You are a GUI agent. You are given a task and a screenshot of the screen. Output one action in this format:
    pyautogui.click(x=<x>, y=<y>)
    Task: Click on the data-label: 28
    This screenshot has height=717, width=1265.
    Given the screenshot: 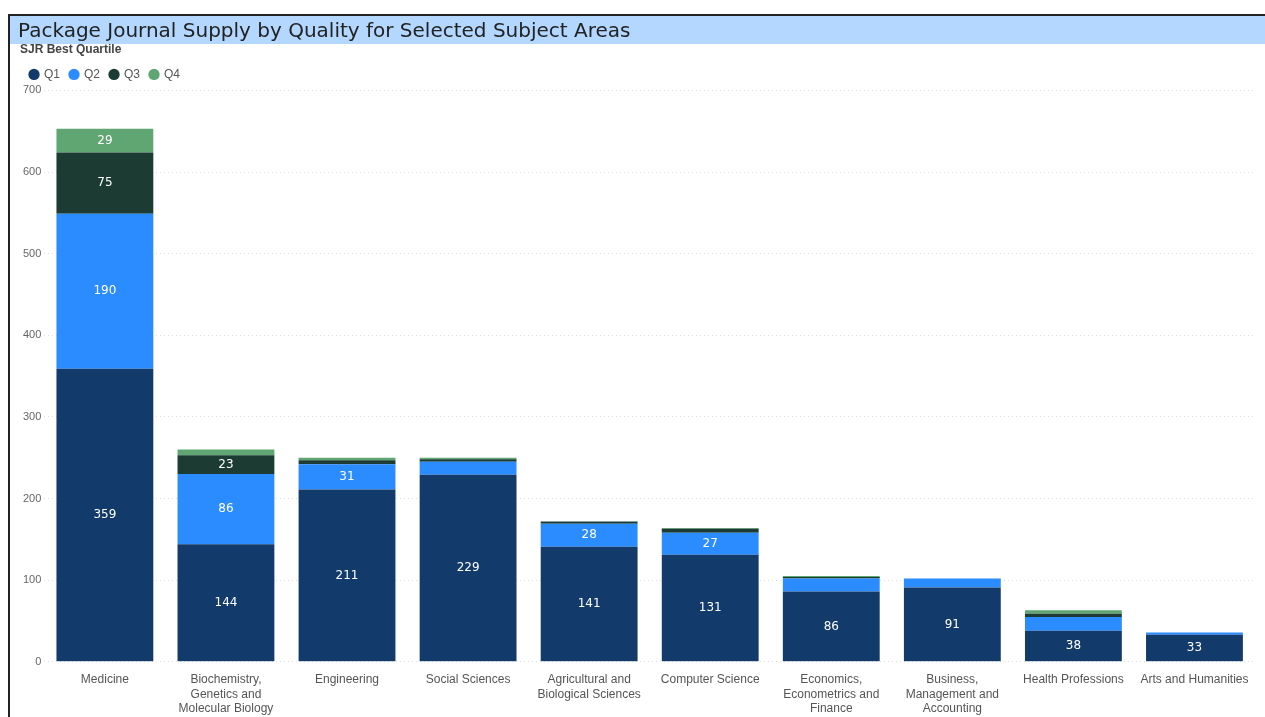 What is the action you would take?
    pyautogui.click(x=589, y=534)
    